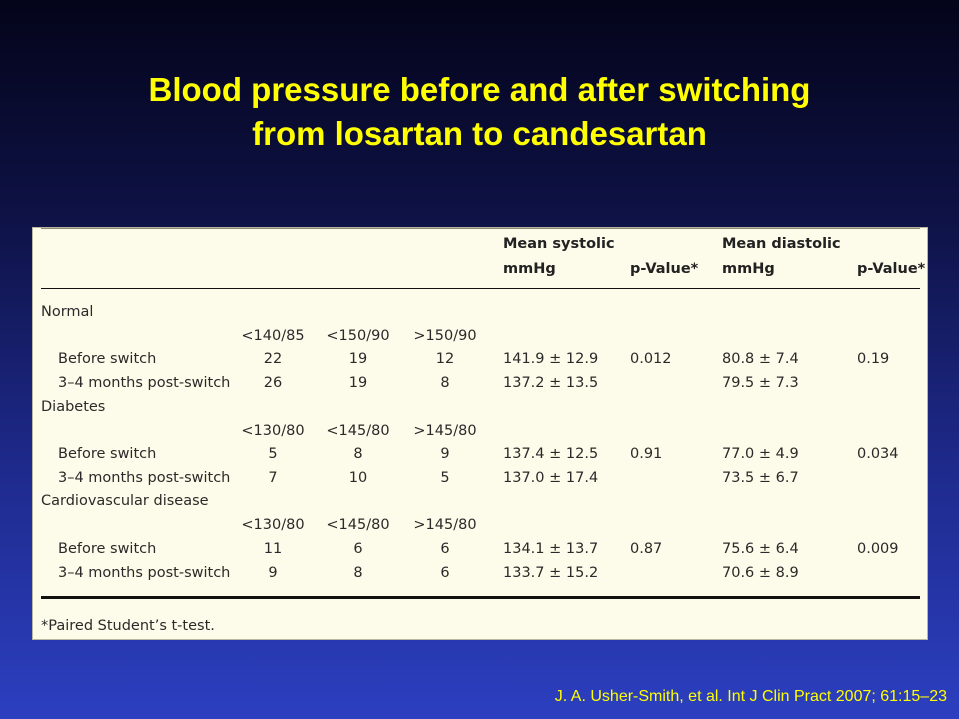 This screenshot has width=959, height=719. Describe the element at coordinates (651, 359) in the screenshot. I see `p-systolic-cell: 0.012` at that location.